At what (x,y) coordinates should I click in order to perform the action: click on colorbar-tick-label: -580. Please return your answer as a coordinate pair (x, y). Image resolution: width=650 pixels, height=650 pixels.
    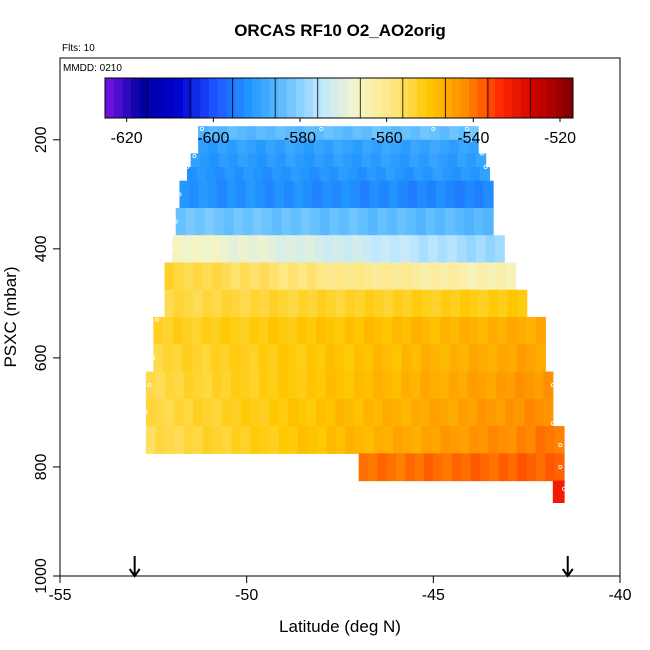
    Looking at the image, I should click on (300, 138).